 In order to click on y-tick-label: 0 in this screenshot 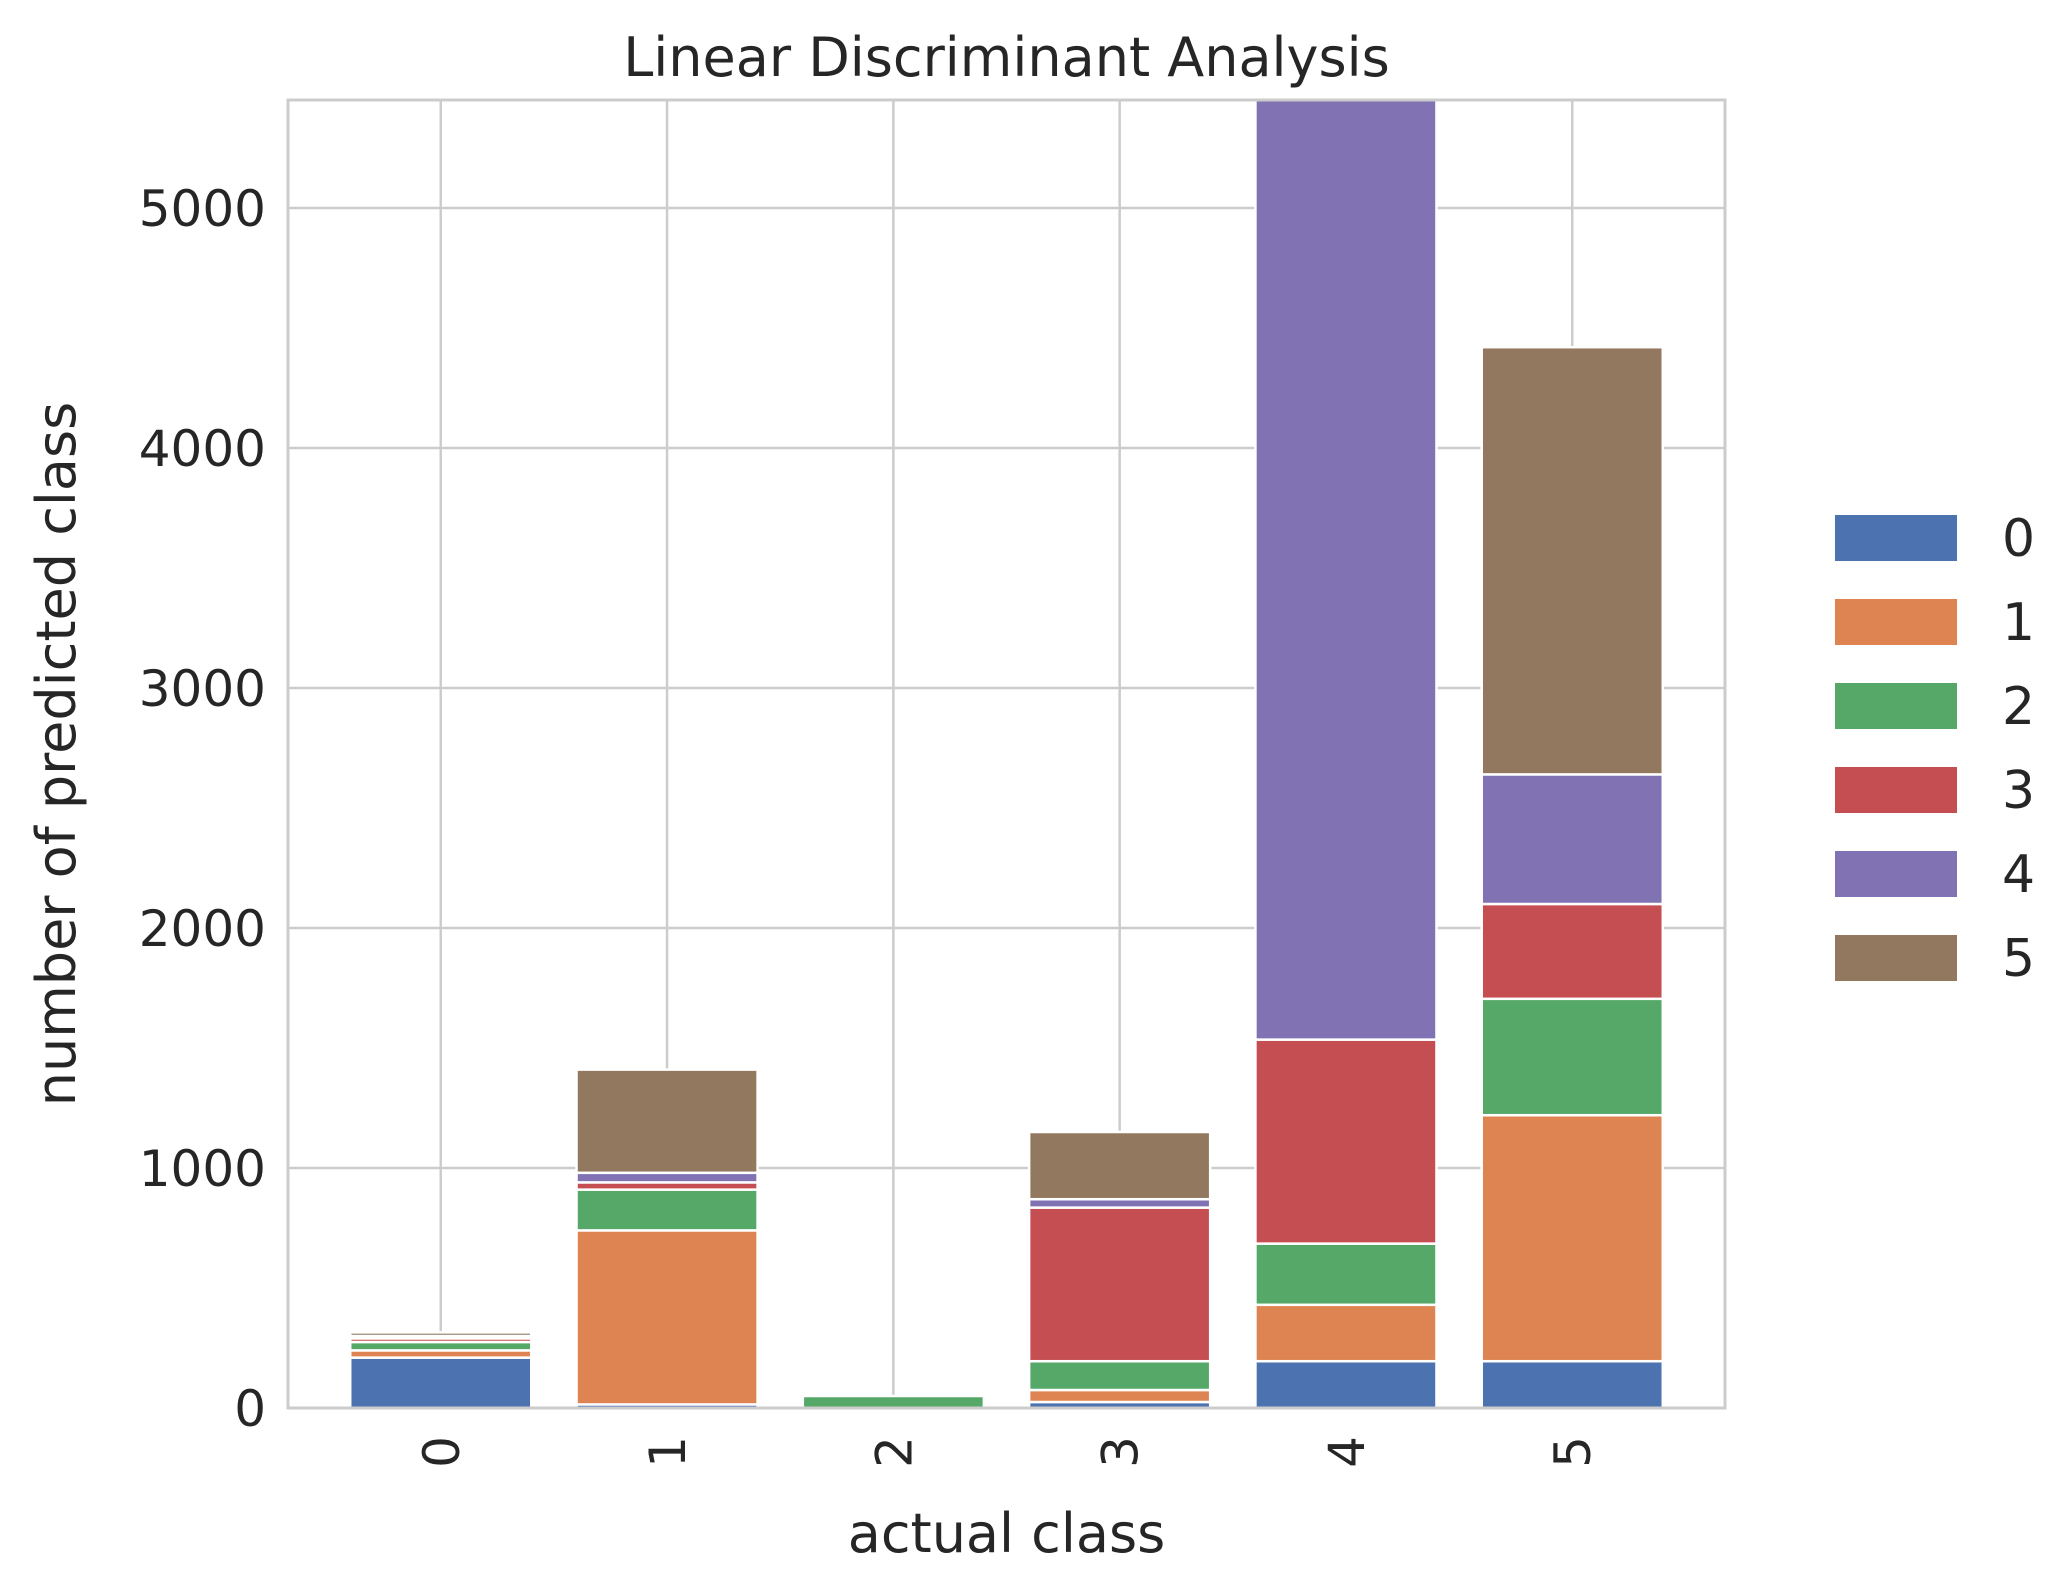, I will do `click(250, 1409)`.